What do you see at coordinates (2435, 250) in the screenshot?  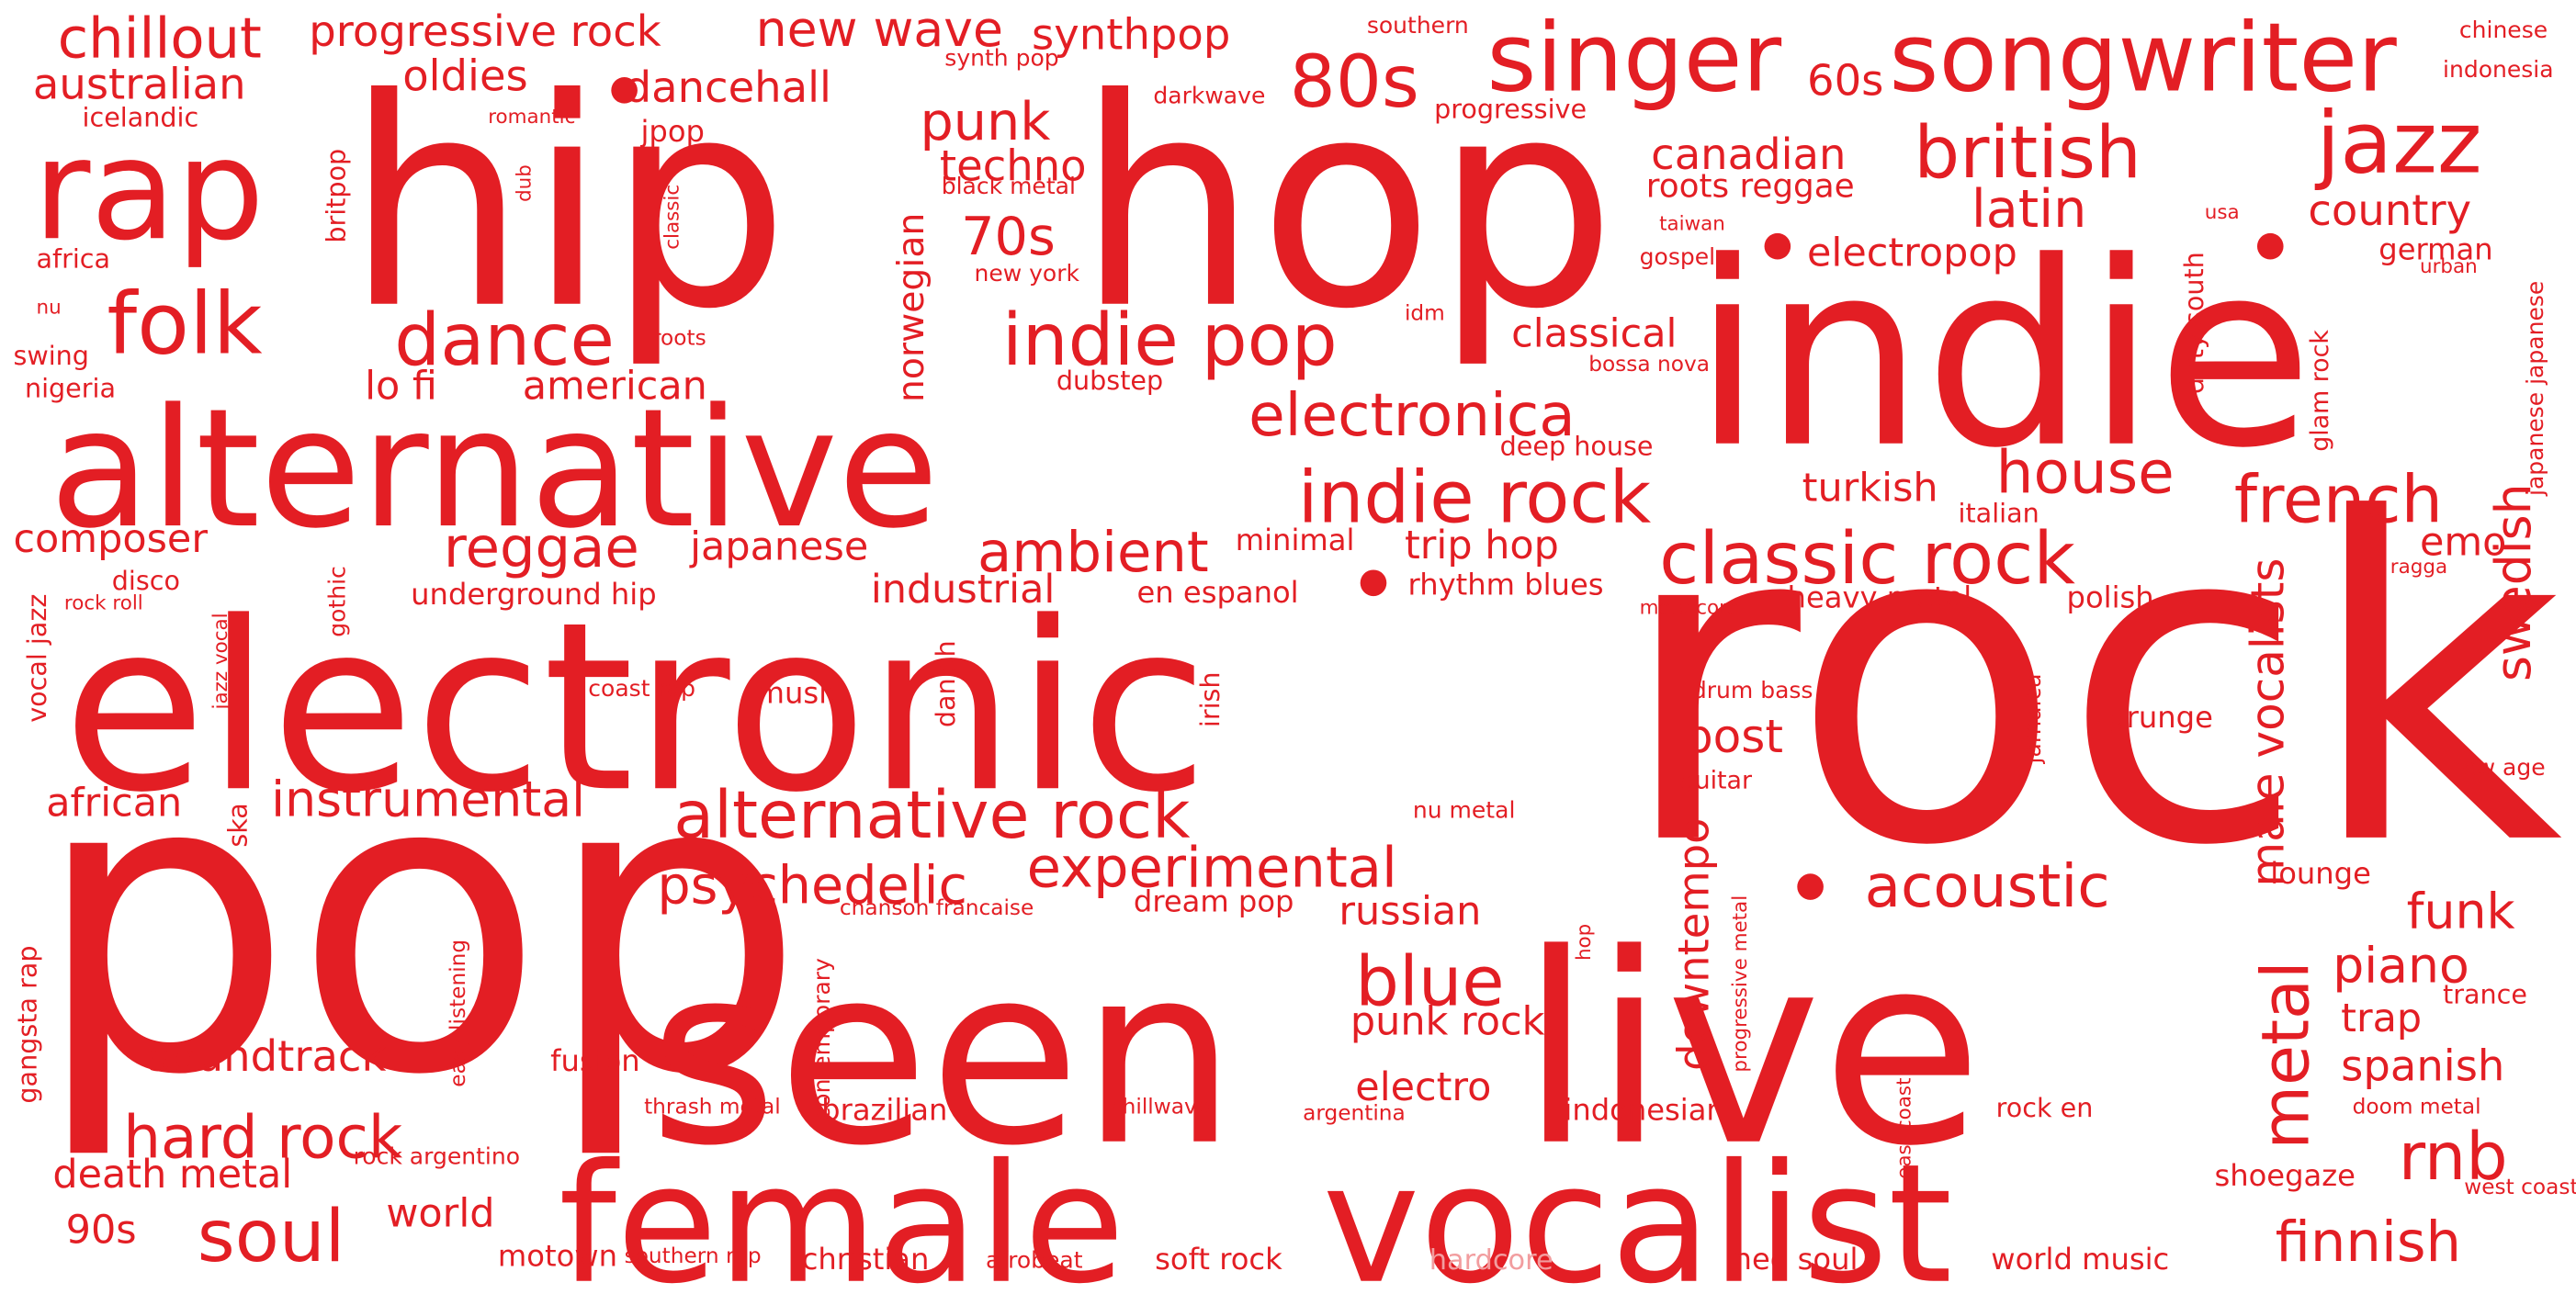 I see `word-german: german` at bounding box center [2435, 250].